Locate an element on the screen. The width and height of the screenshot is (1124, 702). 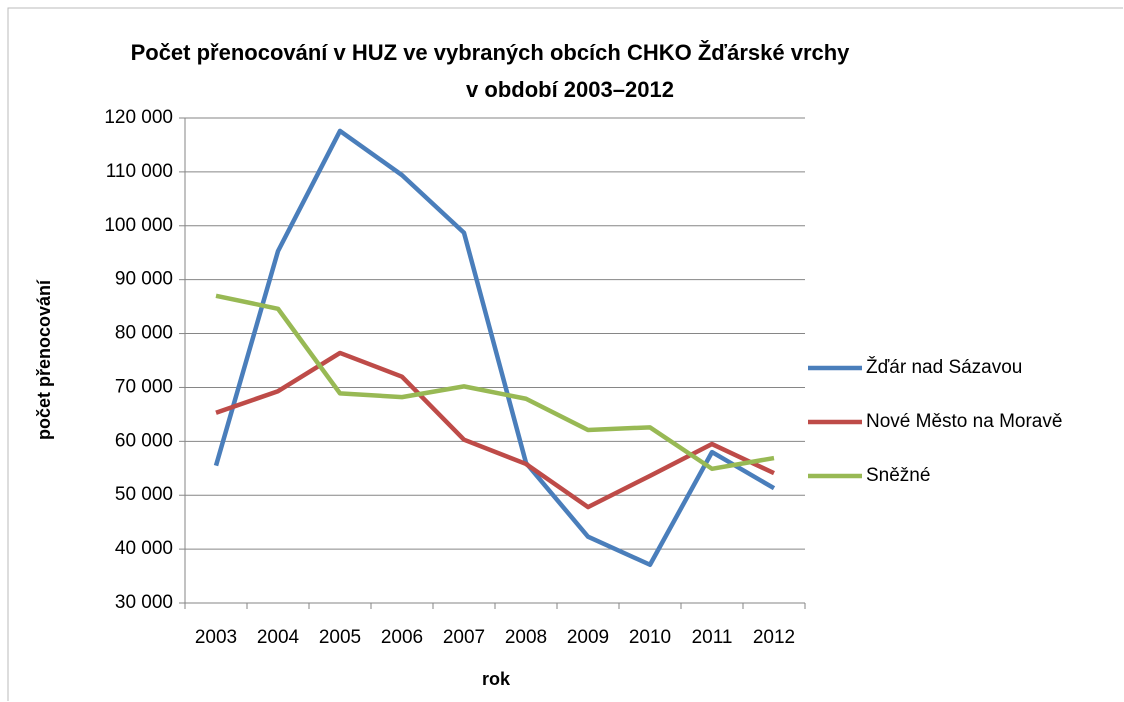
y-tick-label: 50 000 is located at coordinates (144, 494).